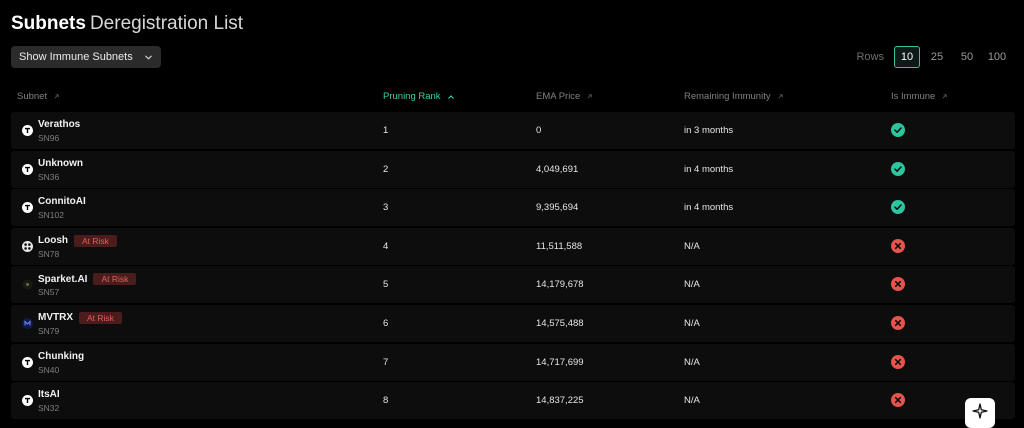 Image resolution: width=1024 pixels, height=428 pixels. I want to click on loosh-logo-icon, so click(27, 246).